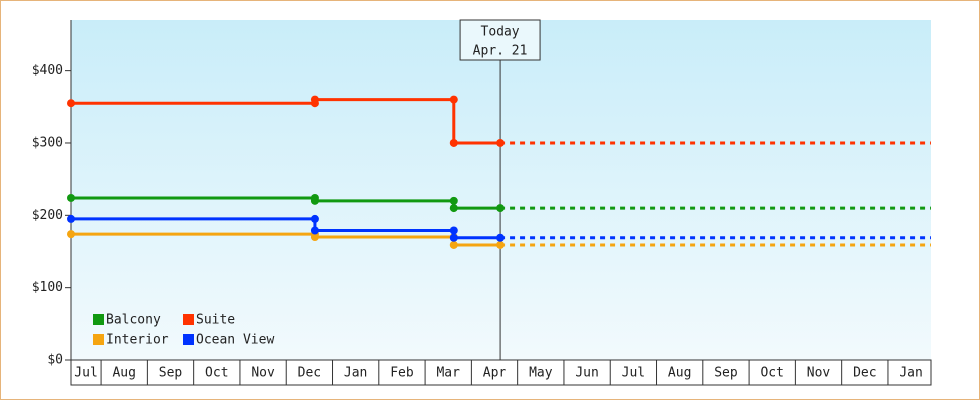 Image resolution: width=980 pixels, height=400 pixels. What do you see at coordinates (448, 373) in the screenshot?
I see `x-tick-label: Mar` at bounding box center [448, 373].